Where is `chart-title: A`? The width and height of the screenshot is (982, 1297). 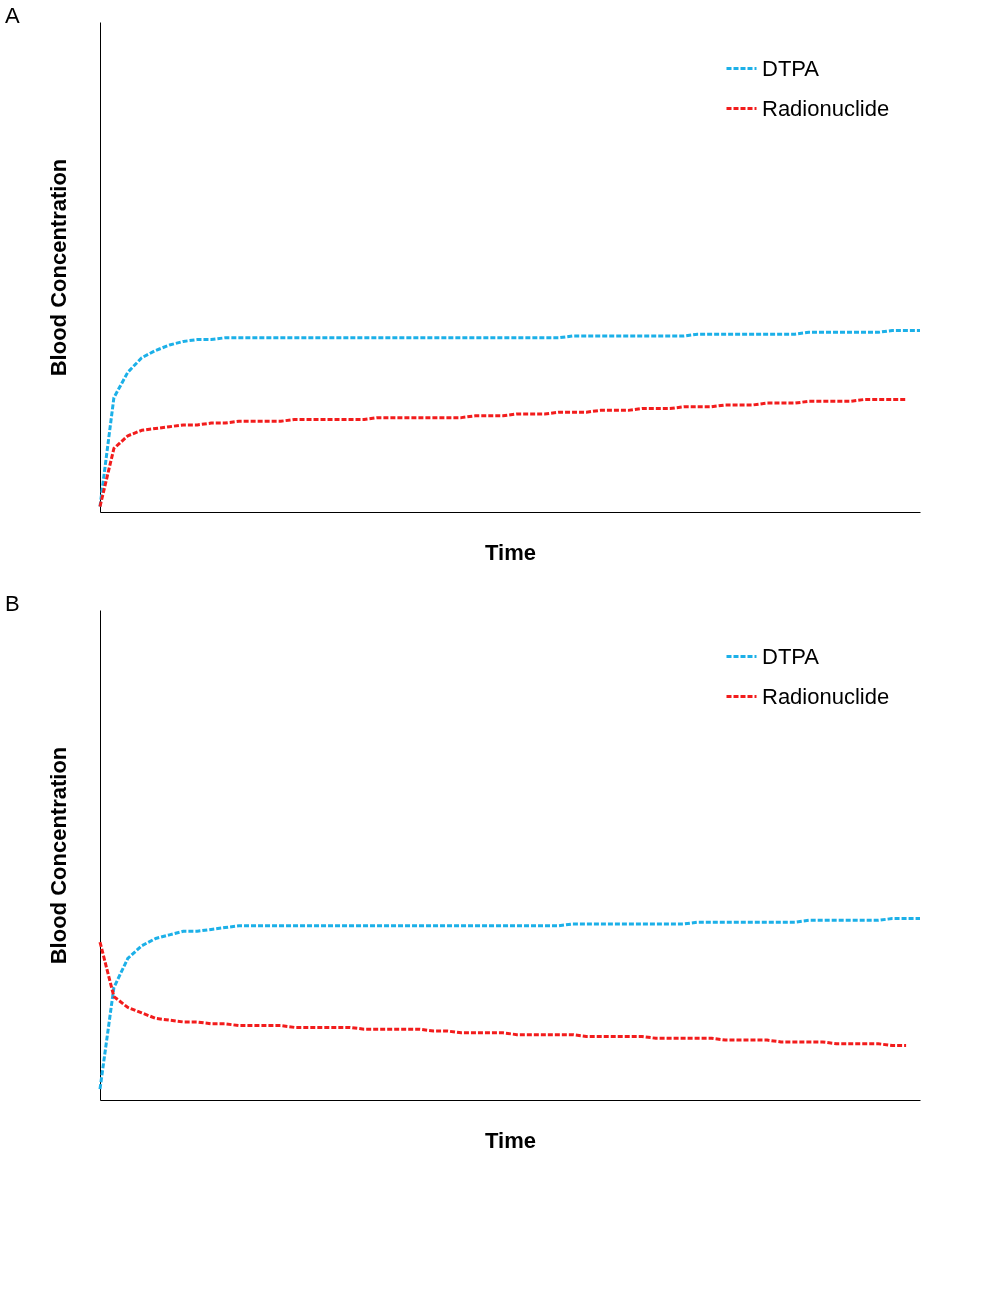 chart-title: A is located at coordinates (12, 15).